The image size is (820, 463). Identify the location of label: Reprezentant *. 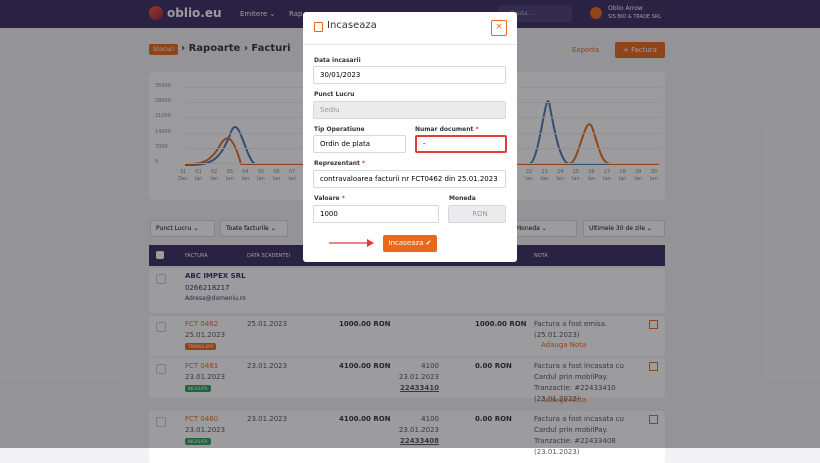
(339, 163).